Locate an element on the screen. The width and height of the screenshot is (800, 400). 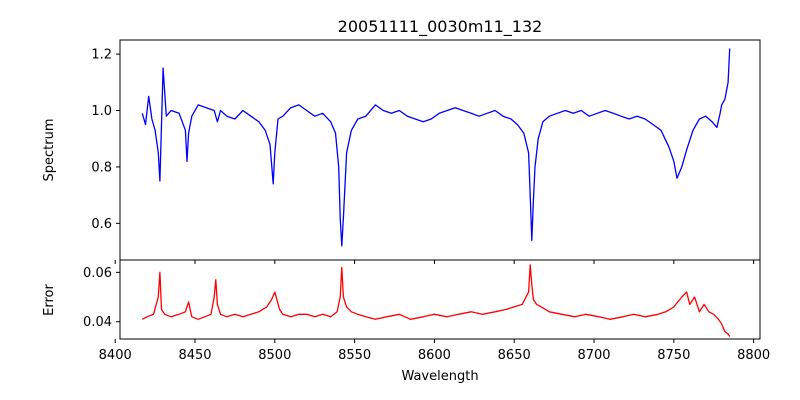
chart-title: 20051111_0030m11_132 is located at coordinates (440, 27).